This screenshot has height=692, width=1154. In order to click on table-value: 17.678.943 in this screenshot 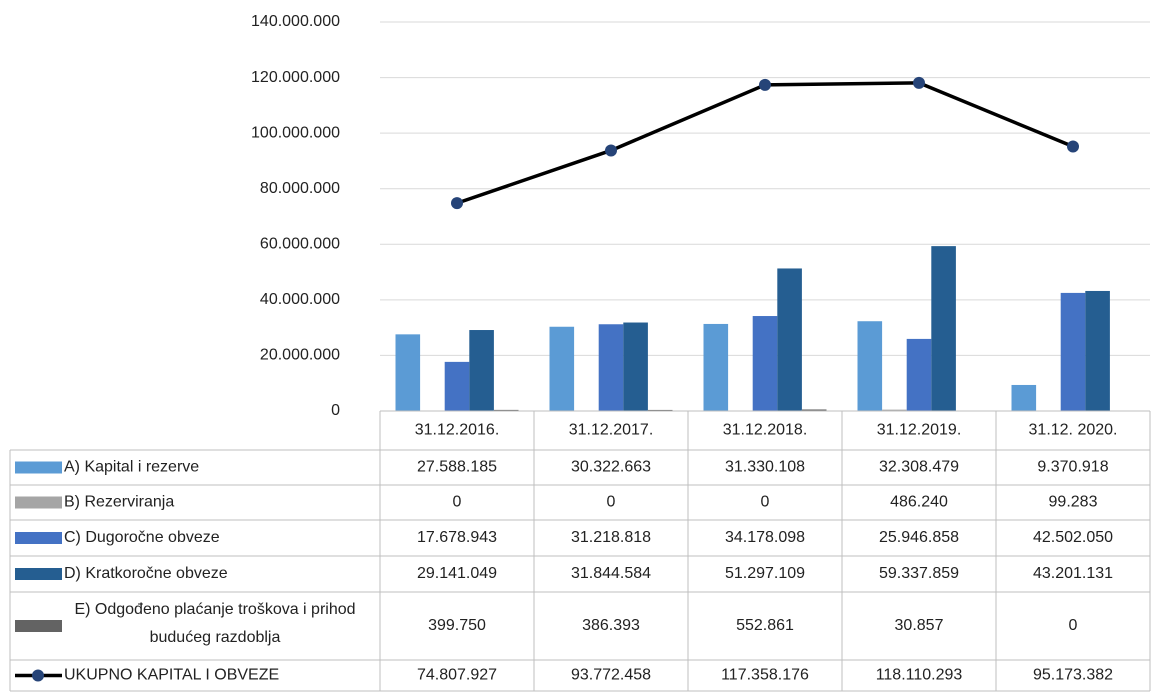, I will do `click(457, 537)`.